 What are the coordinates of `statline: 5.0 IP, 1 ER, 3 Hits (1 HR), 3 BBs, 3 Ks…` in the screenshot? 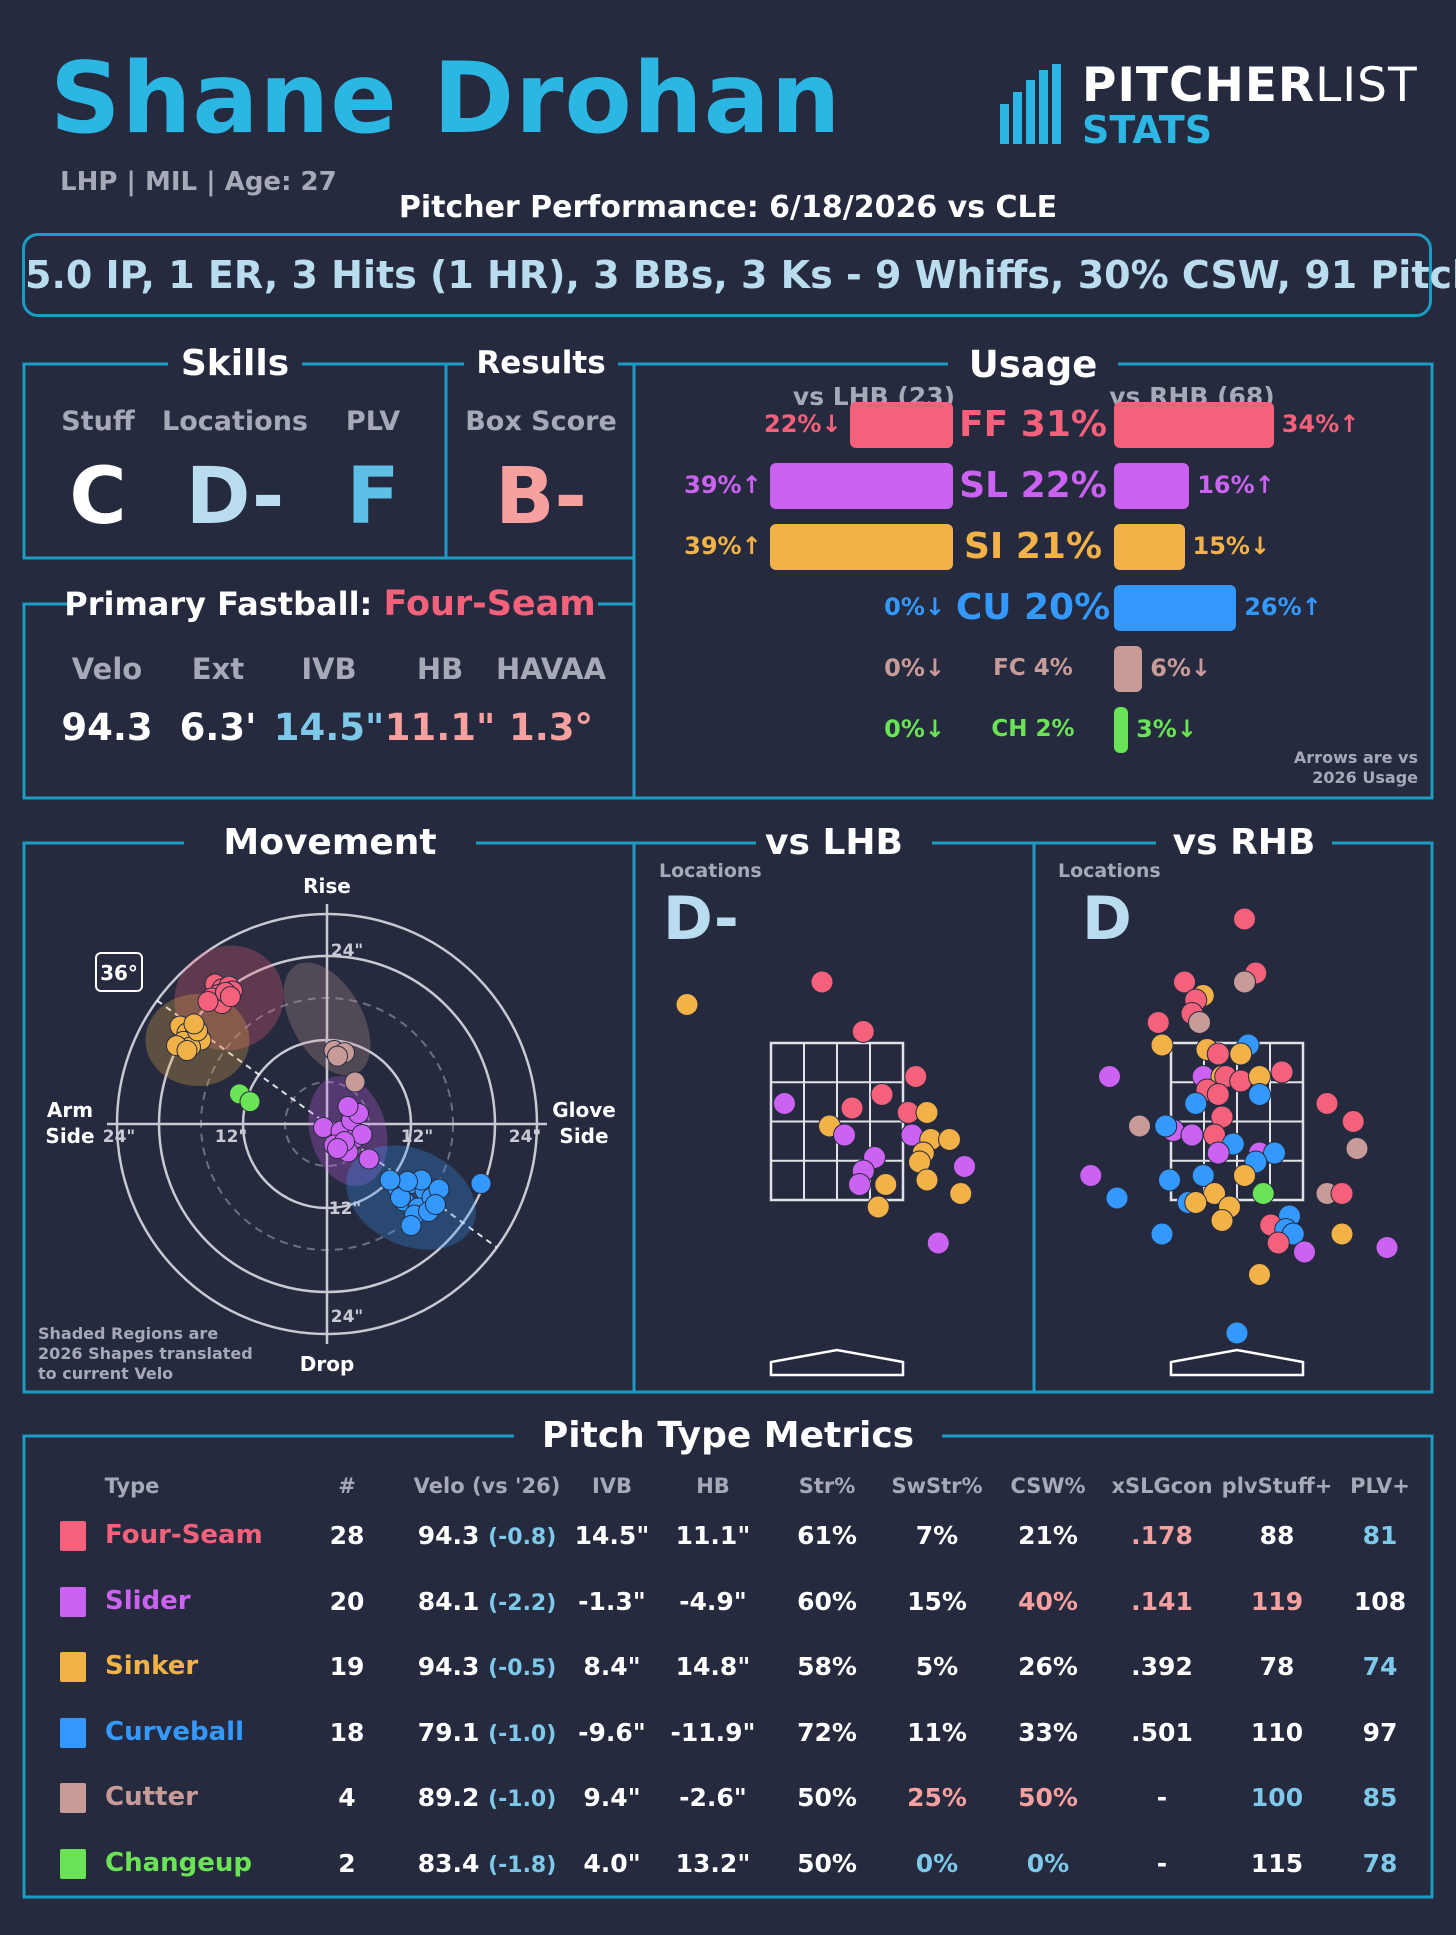 It's located at (739, 275).